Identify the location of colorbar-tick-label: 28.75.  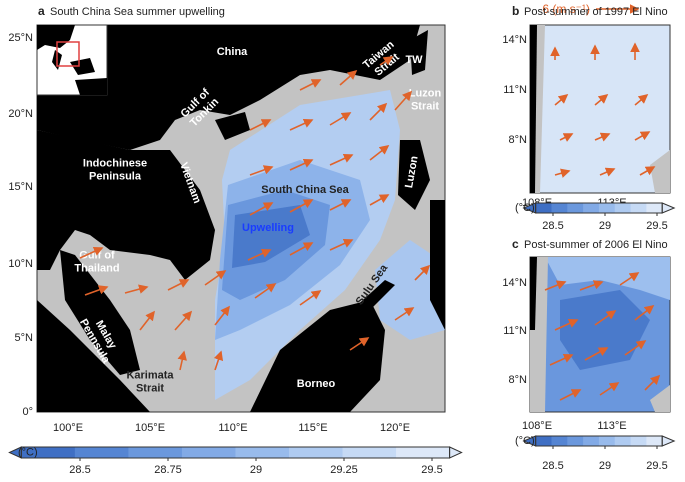
(168, 470).